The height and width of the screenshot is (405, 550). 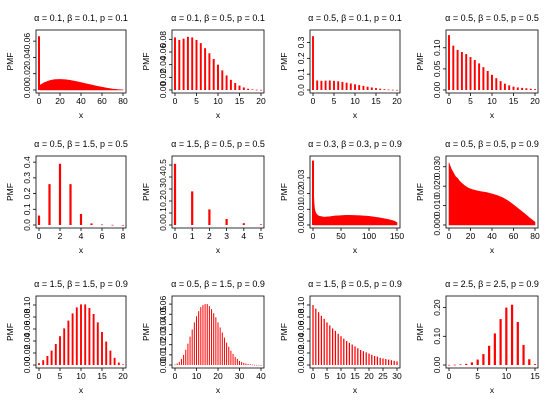 I want to click on x-tick-label: 25, so click(x=383, y=376).